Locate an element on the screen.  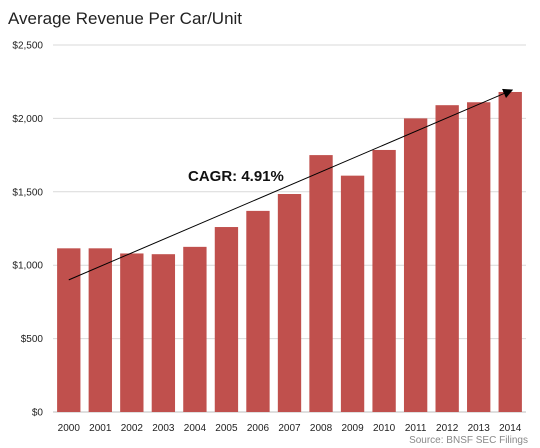
y-tick-label: $1,500 is located at coordinates (27, 192).